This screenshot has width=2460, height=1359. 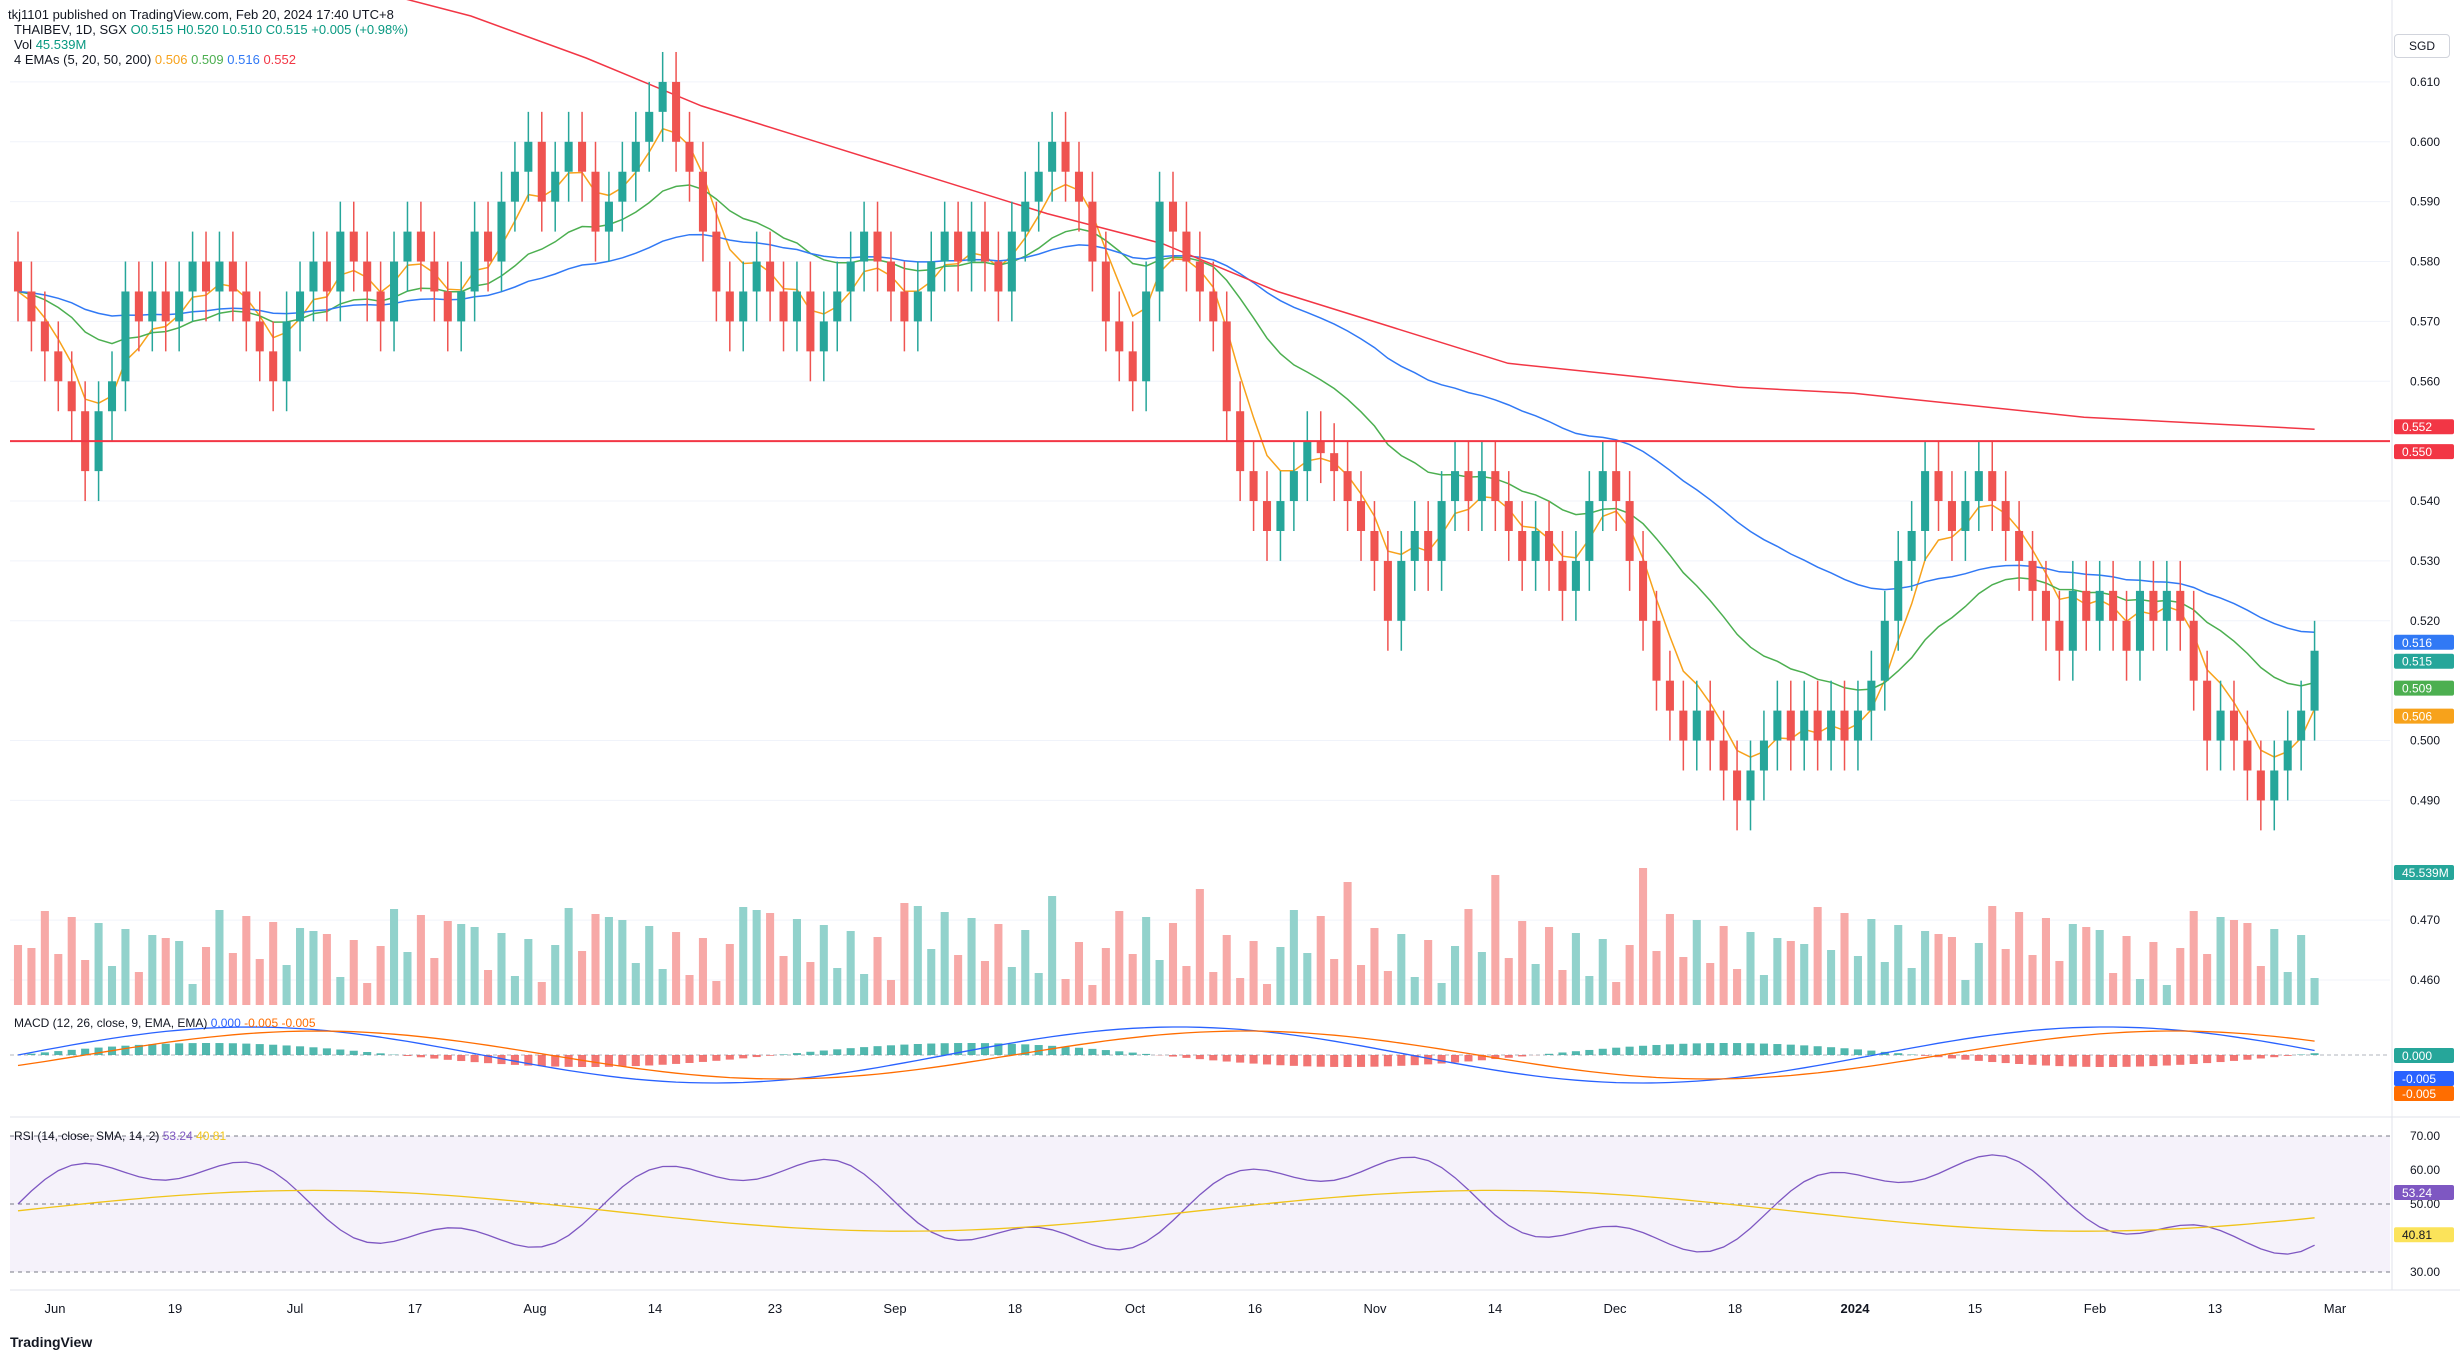 I want to click on rsi-label: RSI (14, close, SMA, 14, 2), so click(x=87, y=1136).